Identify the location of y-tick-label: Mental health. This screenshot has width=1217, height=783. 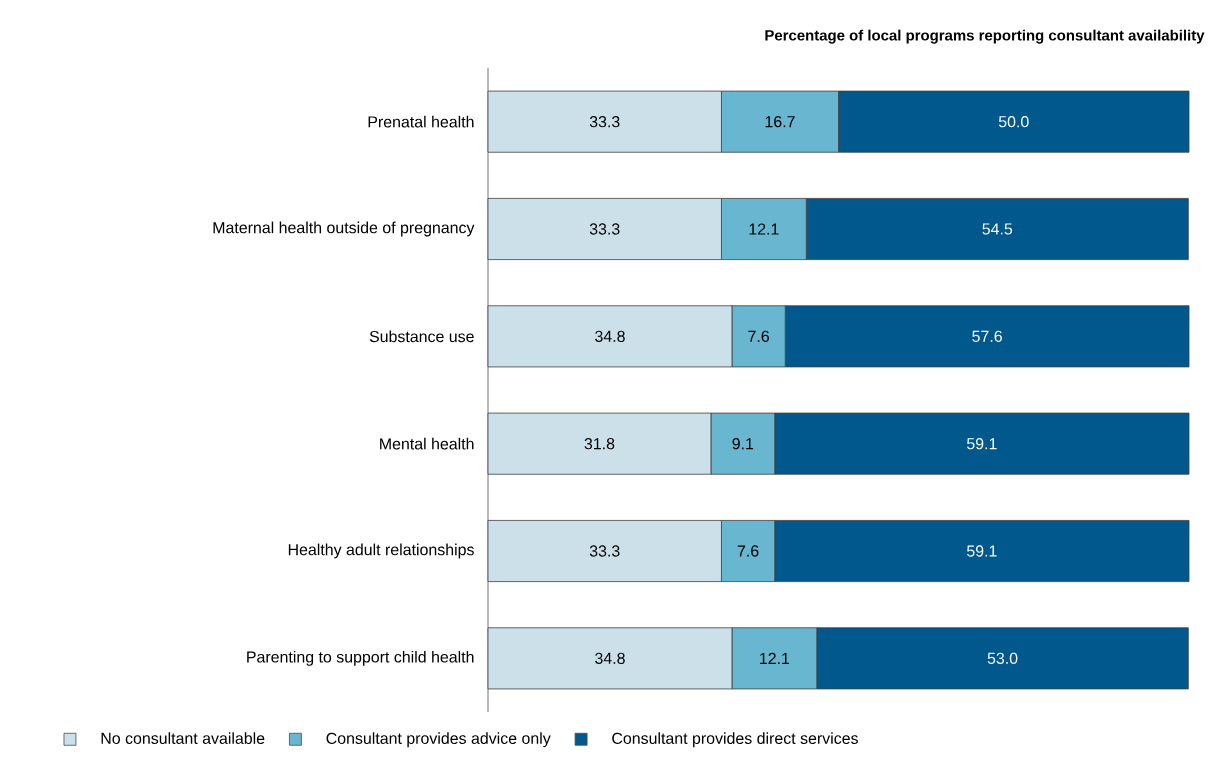
(427, 443).